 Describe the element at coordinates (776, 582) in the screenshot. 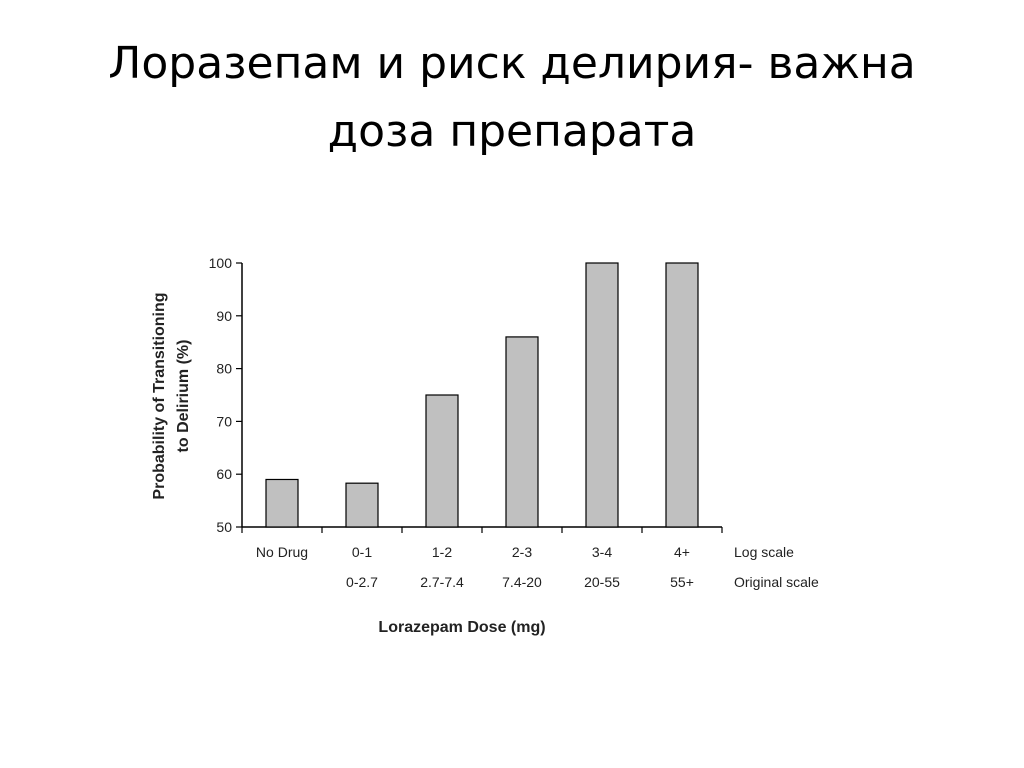

I see `row-label-original-scale: Original scale` at that location.